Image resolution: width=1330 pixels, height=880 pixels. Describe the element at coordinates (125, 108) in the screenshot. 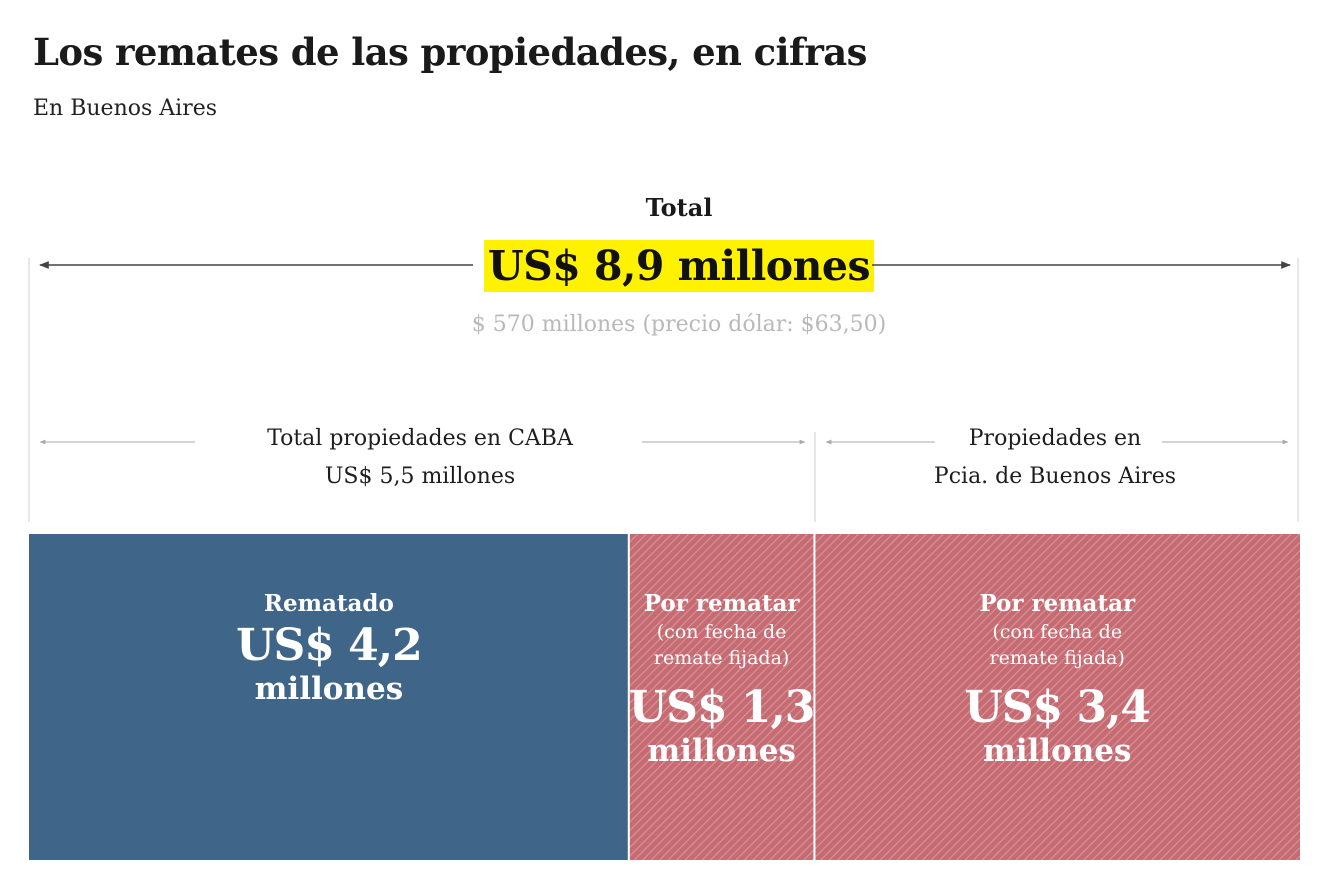

I see `chart-subtitle: En Buenos Aires` at that location.